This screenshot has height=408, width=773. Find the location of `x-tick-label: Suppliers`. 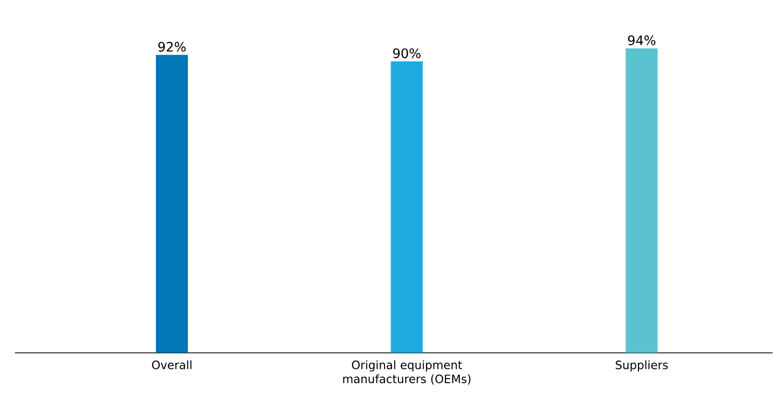

x-tick-label: Suppliers is located at coordinates (642, 366).